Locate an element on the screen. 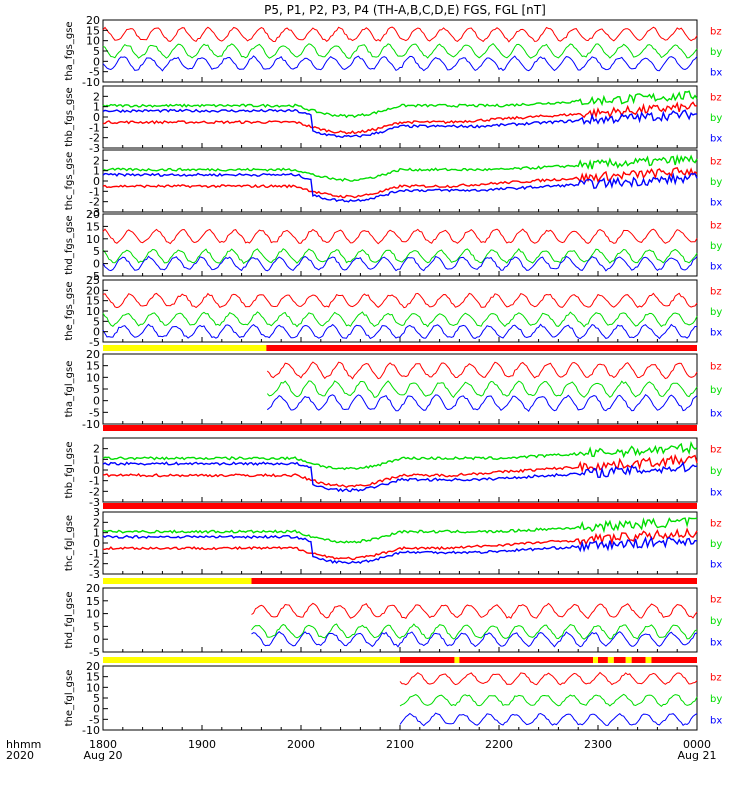 Image resolution: width=750 pixels, height=800 pixels. y-tick-label: -3 is located at coordinates (94, 574).